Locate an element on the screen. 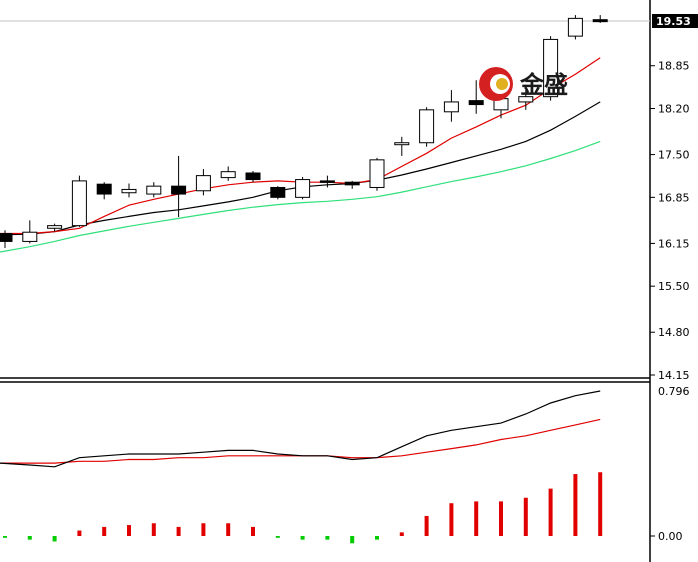  price-tick-label: 18.20 is located at coordinates (674, 109).